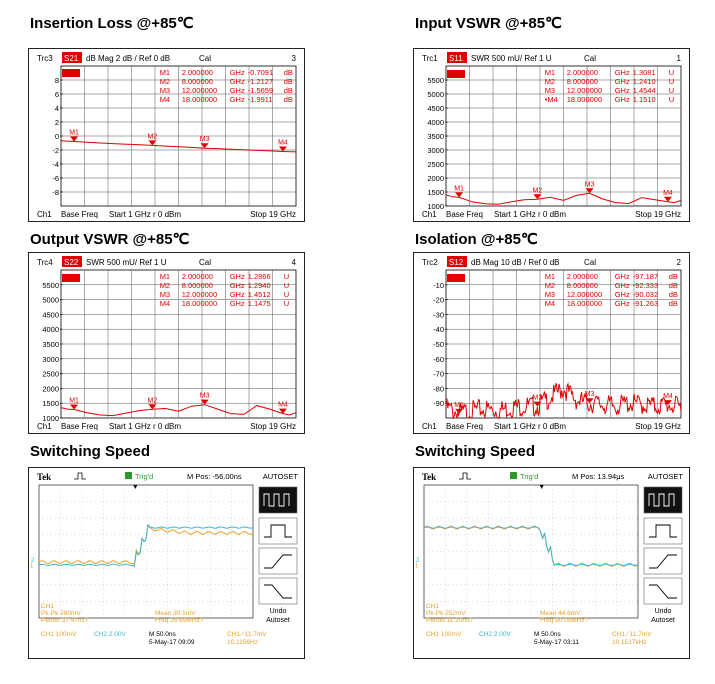  Describe the element at coordinates (429, 426) in the screenshot. I see `footer-channel: Ch1` at that location.